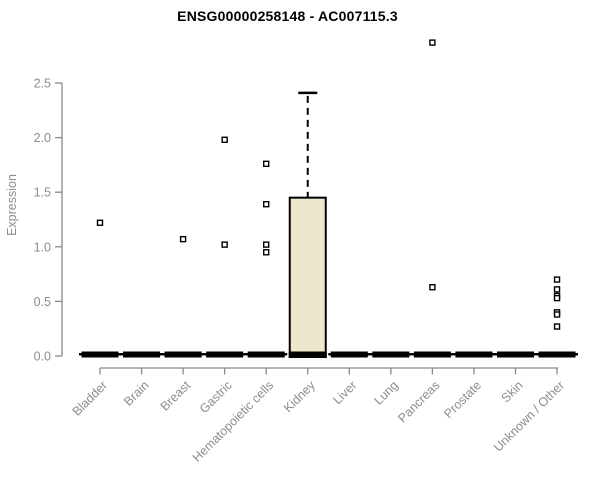 Image resolution: width=600 pixels, height=500 pixels. Describe the element at coordinates (136, 393) in the screenshot. I see `x-category-label: Brain` at that location.